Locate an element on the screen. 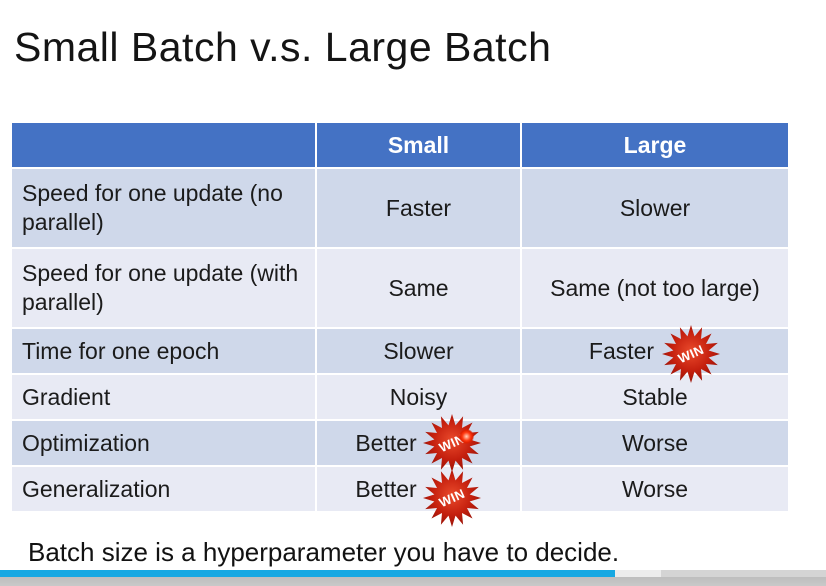  small-value-cell: Faster is located at coordinates (418, 208).